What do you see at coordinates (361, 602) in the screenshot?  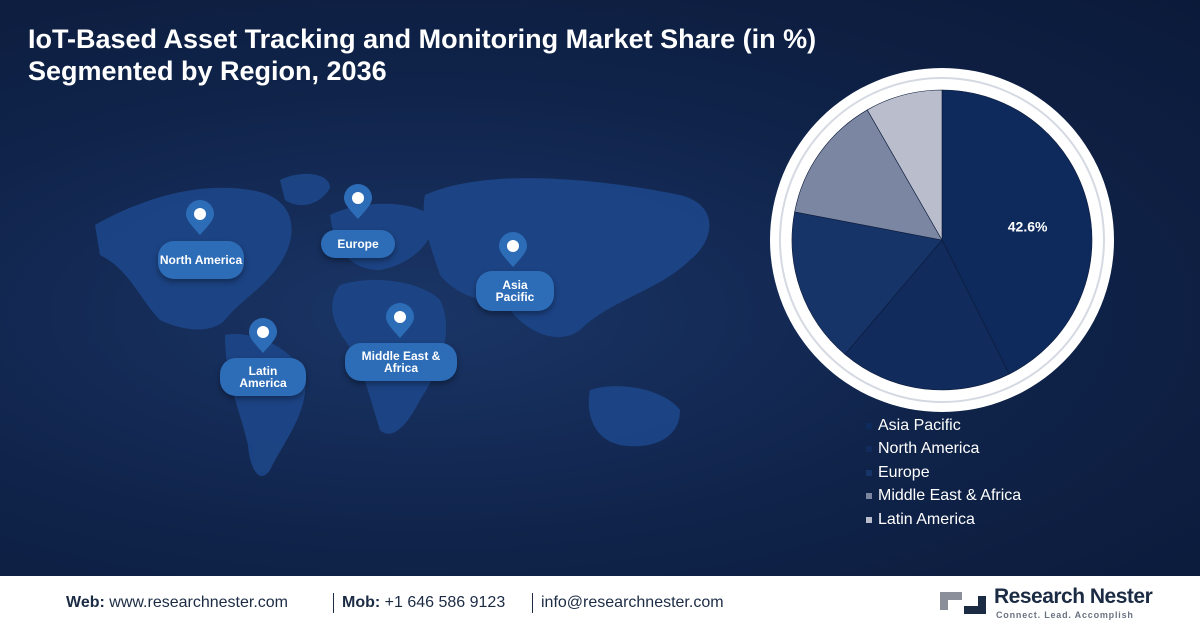 I see `footer-label: Mob:` at bounding box center [361, 602].